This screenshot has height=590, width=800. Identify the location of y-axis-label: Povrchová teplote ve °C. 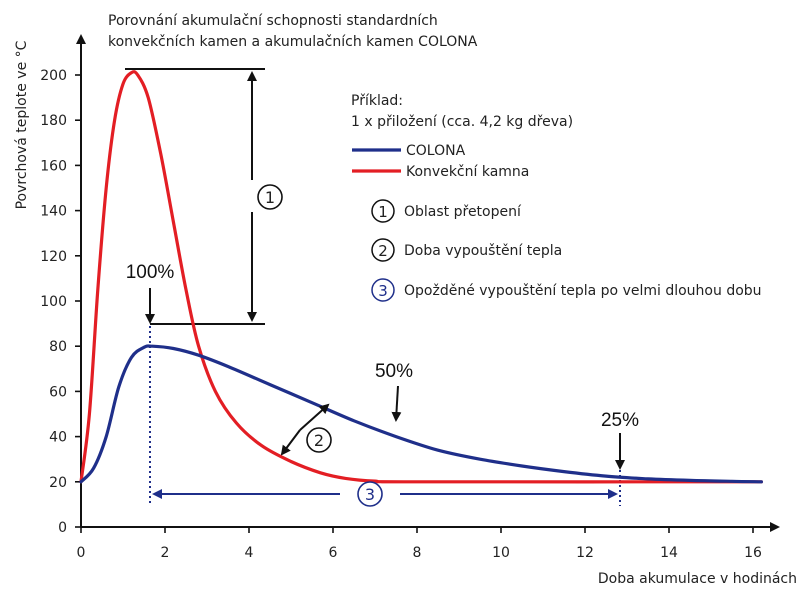
(22, 124).